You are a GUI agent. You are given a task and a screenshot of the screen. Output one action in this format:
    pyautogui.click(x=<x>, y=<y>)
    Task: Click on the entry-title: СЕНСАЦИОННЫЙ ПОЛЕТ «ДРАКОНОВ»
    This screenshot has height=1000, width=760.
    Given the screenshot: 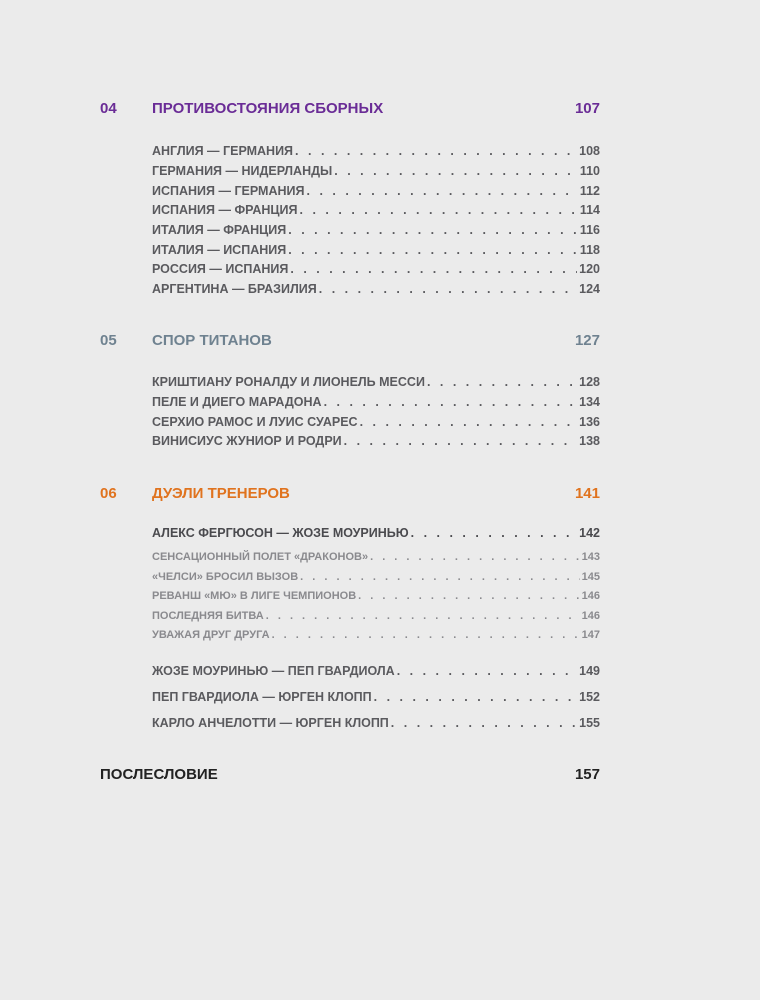 What is the action you would take?
    pyautogui.click(x=260, y=557)
    